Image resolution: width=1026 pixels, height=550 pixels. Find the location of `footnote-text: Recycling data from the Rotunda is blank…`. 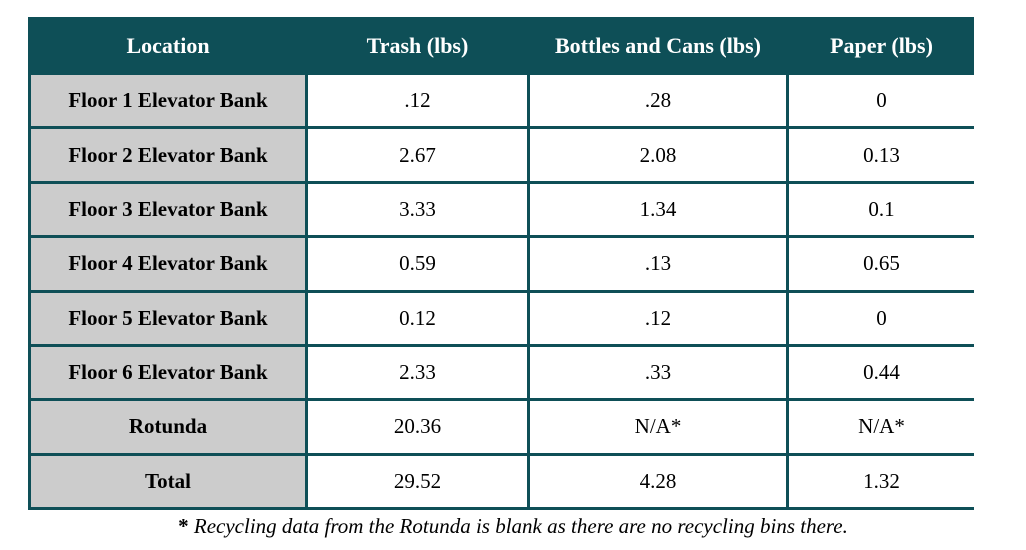

footnote-text: Recycling data from the Rotunda is blank… is located at coordinates (518, 526).